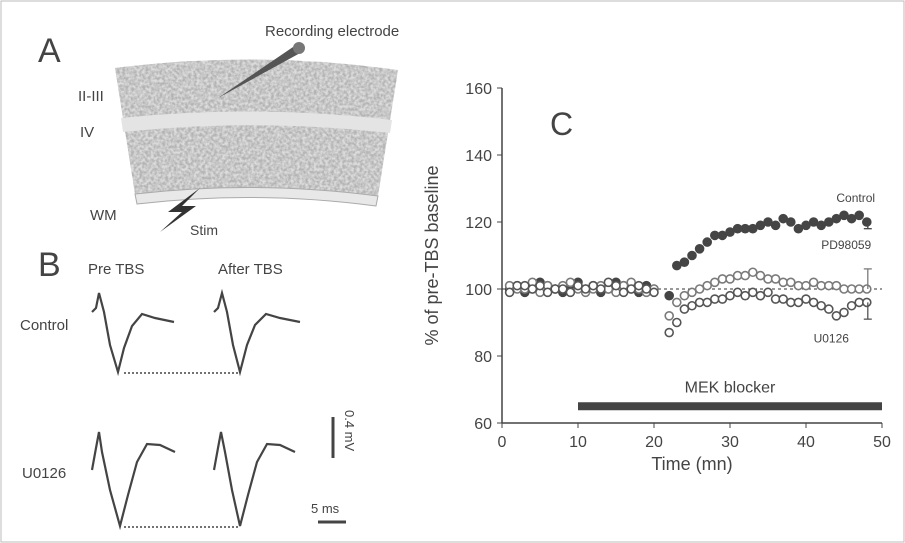 This screenshot has width=905, height=543. What do you see at coordinates (654, 442) in the screenshot?
I see `x-tick-label: 20` at bounding box center [654, 442].